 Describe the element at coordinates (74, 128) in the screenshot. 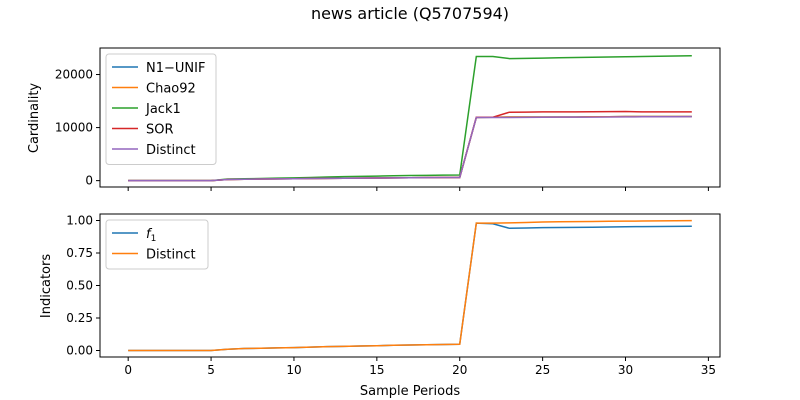

I see `y-tick-label: 10000` at that location.